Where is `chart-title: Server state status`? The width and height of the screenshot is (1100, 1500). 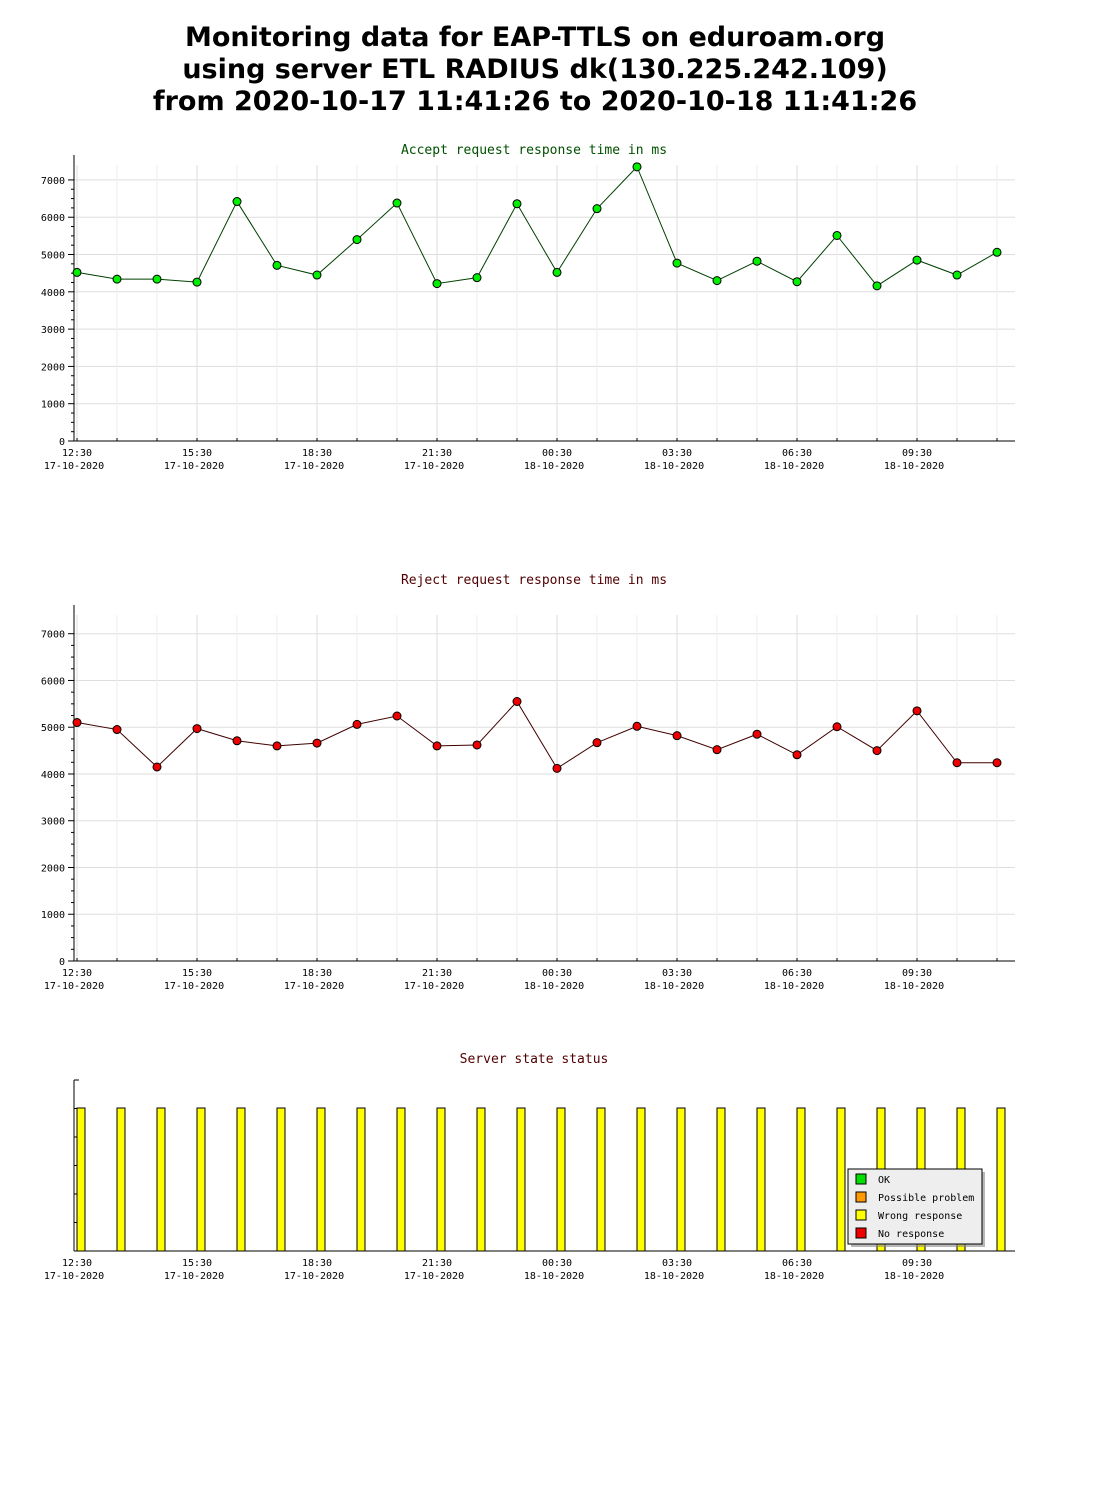
chart-title: Server state status is located at coordinates (534, 1059).